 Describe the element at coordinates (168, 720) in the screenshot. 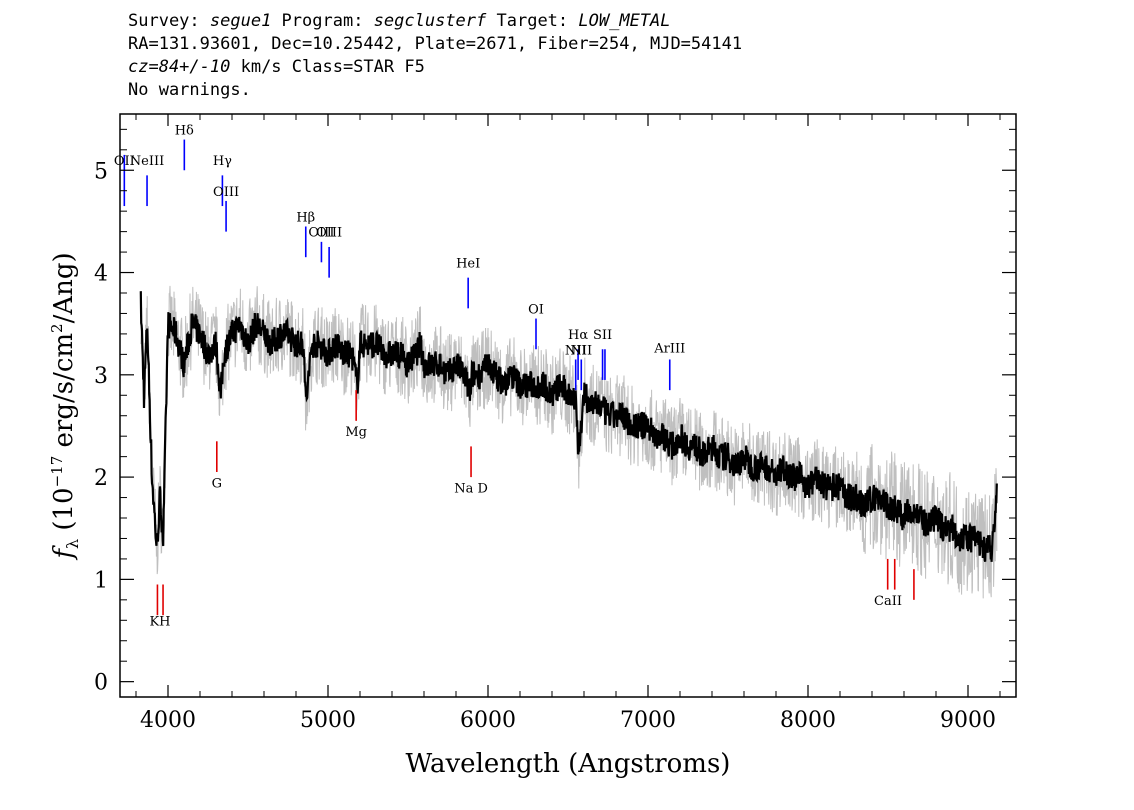

I see `x-tick-label: 4000` at that location.